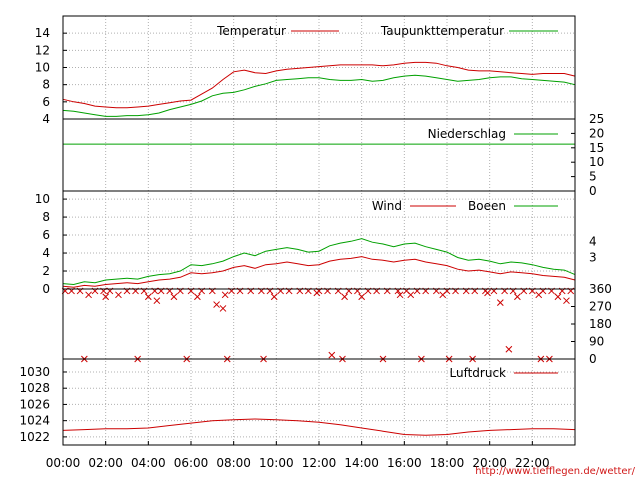 This screenshot has width=640, height=480. I want to click on y-tick-label: 1022, so click(34, 437).